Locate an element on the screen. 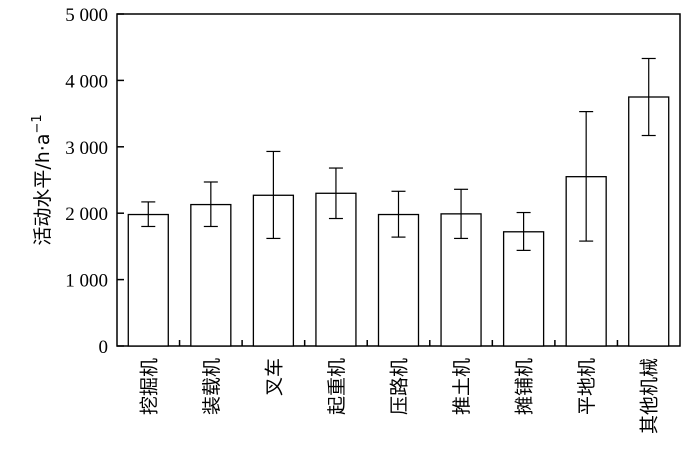 The image size is (700, 454). x-category-label: 叉车 is located at coordinates (274, 377).